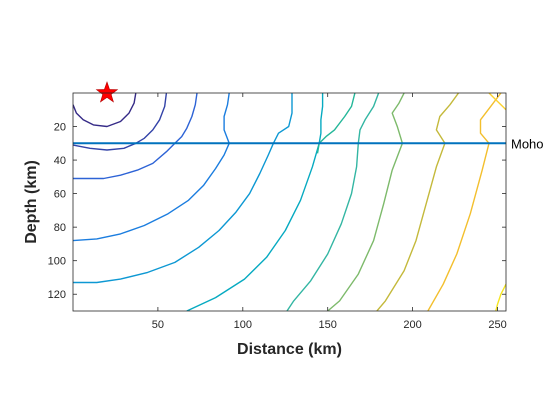 This screenshot has width=560, height=420. What do you see at coordinates (31, 202) in the screenshot?
I see `y-axis-label: Depth (km)` at bounding box center [31, 202].